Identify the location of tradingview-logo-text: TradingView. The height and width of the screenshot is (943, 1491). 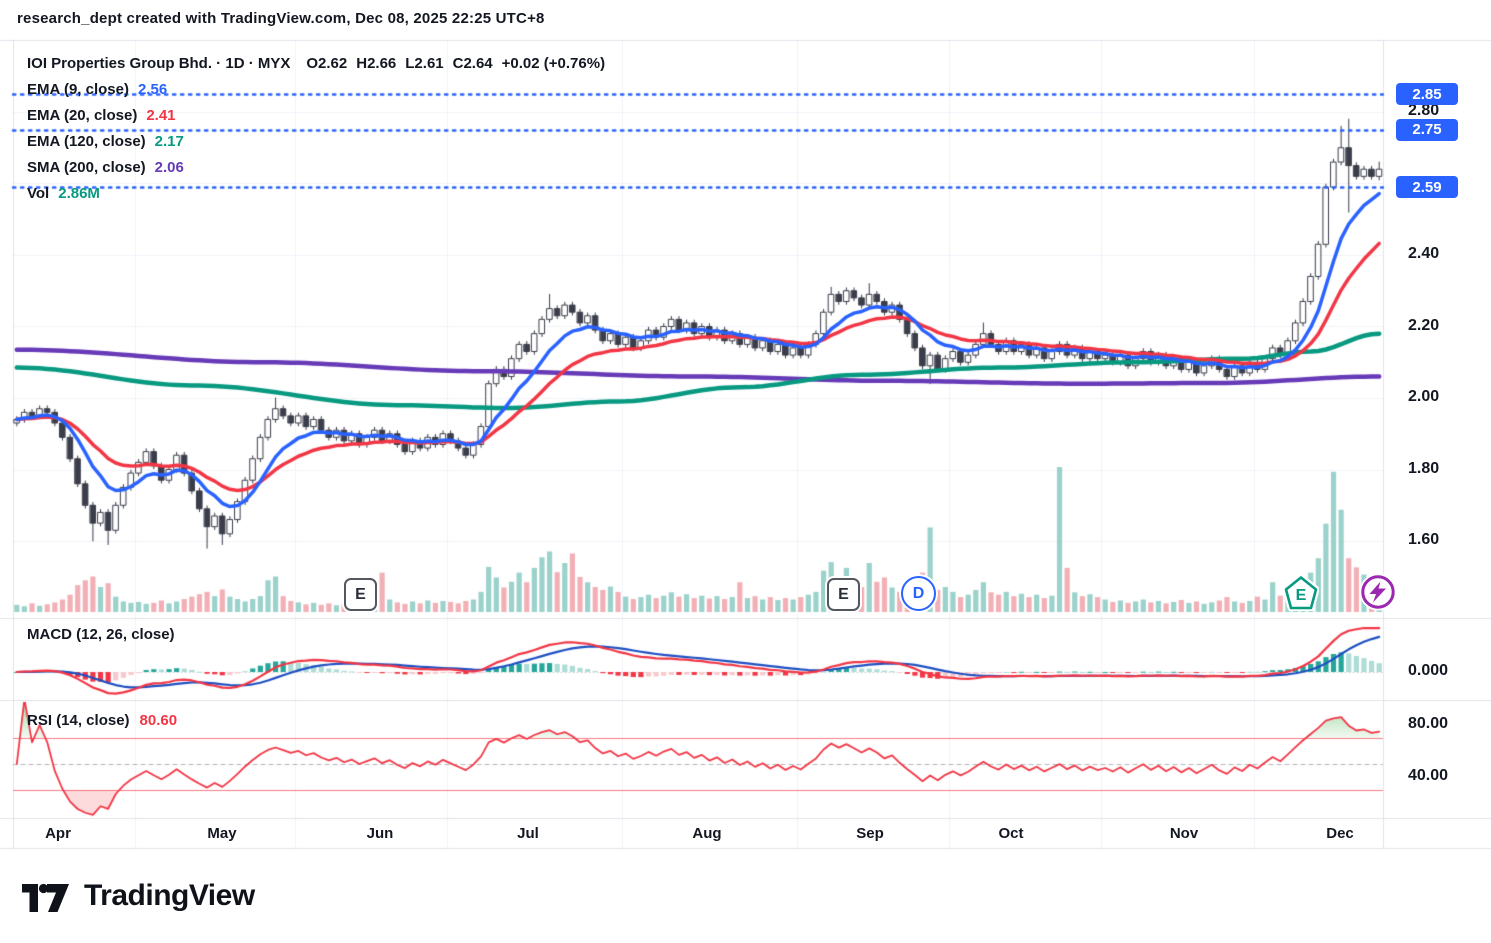
(169, 895).